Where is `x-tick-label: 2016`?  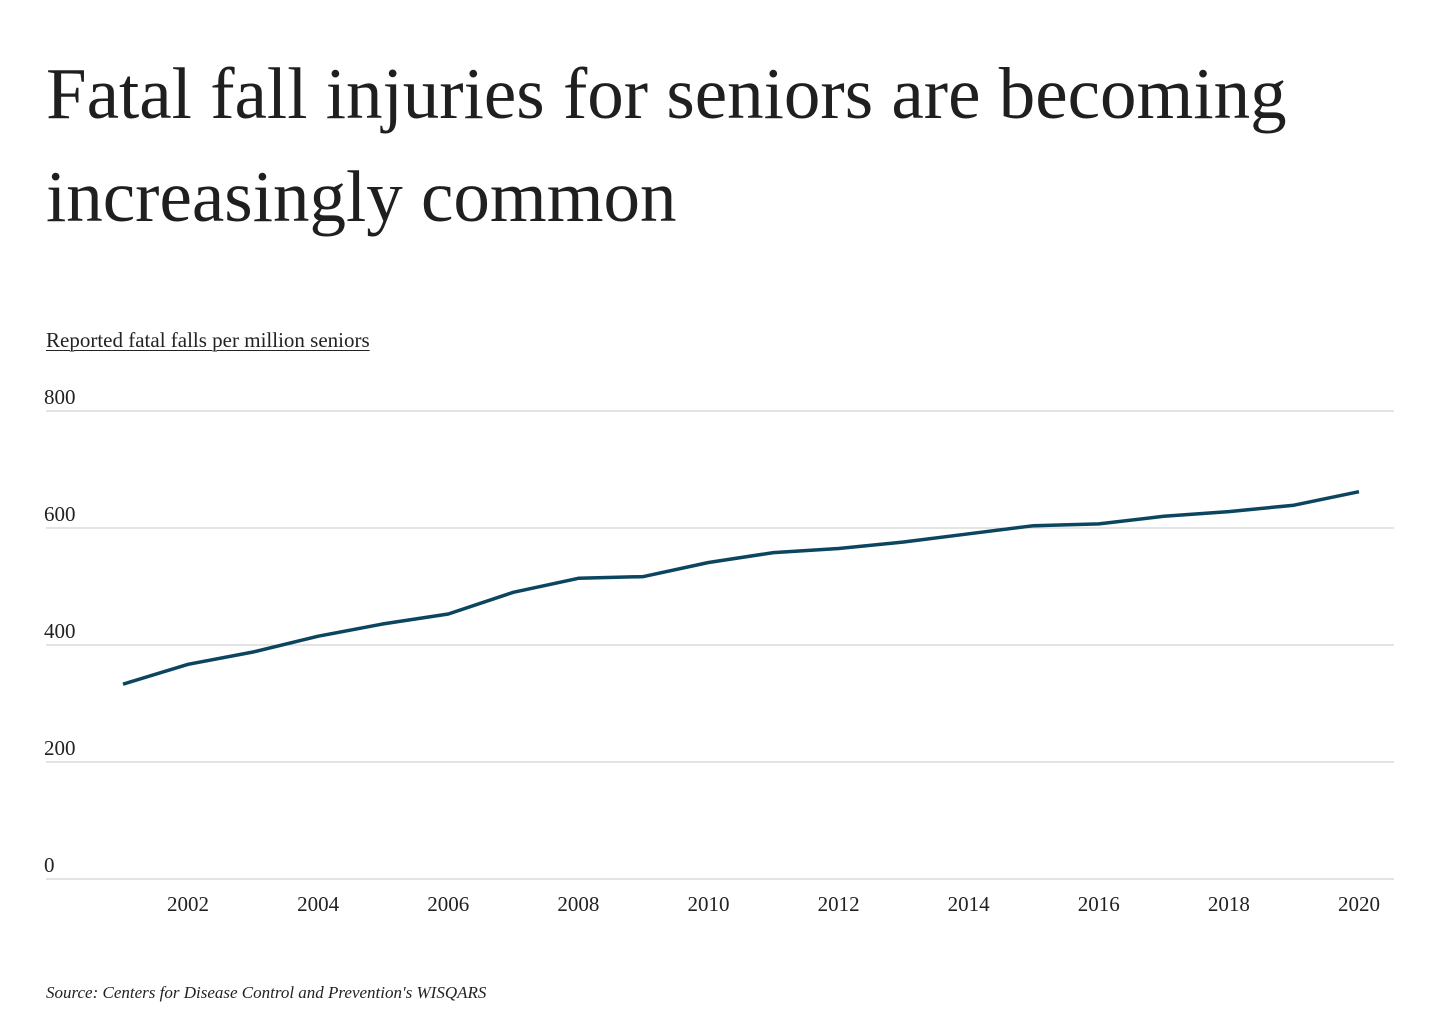
x-tick-label: 2016 is located at coordinates (1099, 904).